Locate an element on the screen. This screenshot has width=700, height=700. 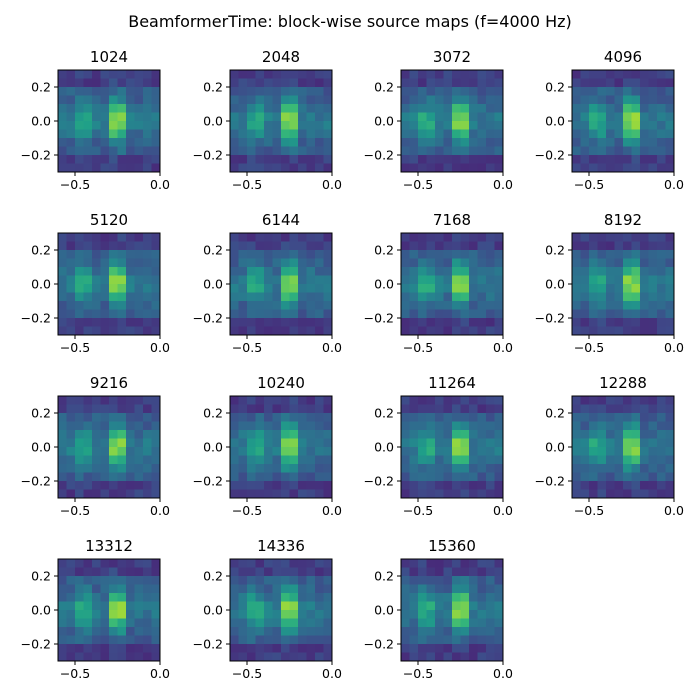
y-tick-label: −0.2 is located at coordinates (36, 644).